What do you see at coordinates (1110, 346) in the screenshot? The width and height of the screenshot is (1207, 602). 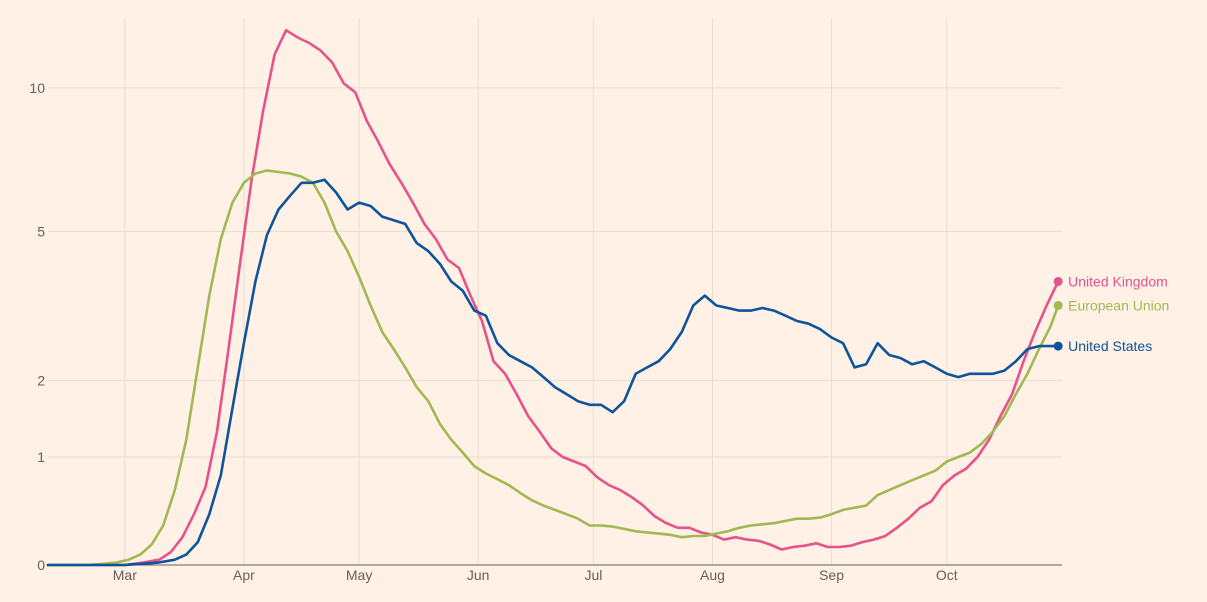 I see `series-label-united-states: United States` at bounding box center [1110, 346].